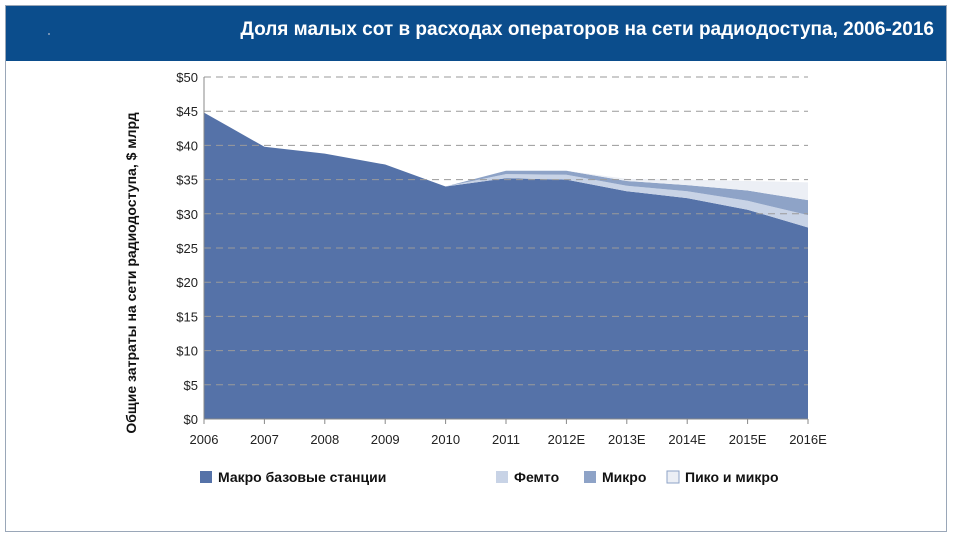 The image size is (960, 540). What do you see at coordinates (302, 477) in the screenshot?
I see `legend-label-1: Макро базовые станции` at bounding box center [302, 477].